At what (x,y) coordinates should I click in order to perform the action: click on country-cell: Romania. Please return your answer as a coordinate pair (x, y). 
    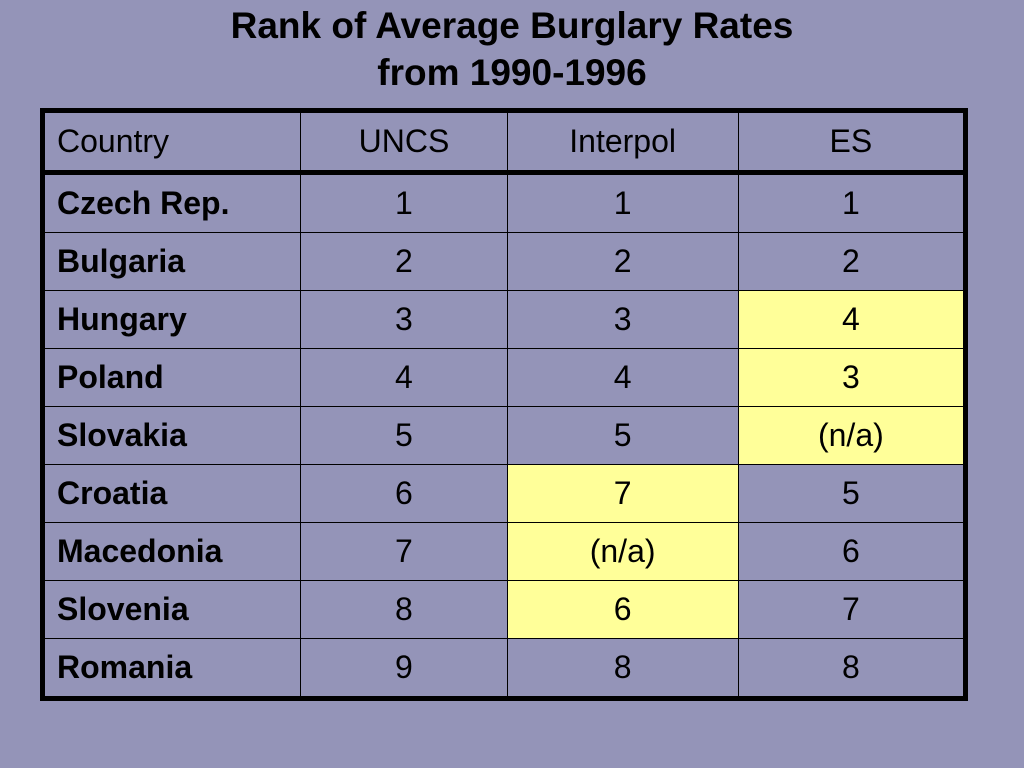
    Looking at the image, I should click on (171, 668).